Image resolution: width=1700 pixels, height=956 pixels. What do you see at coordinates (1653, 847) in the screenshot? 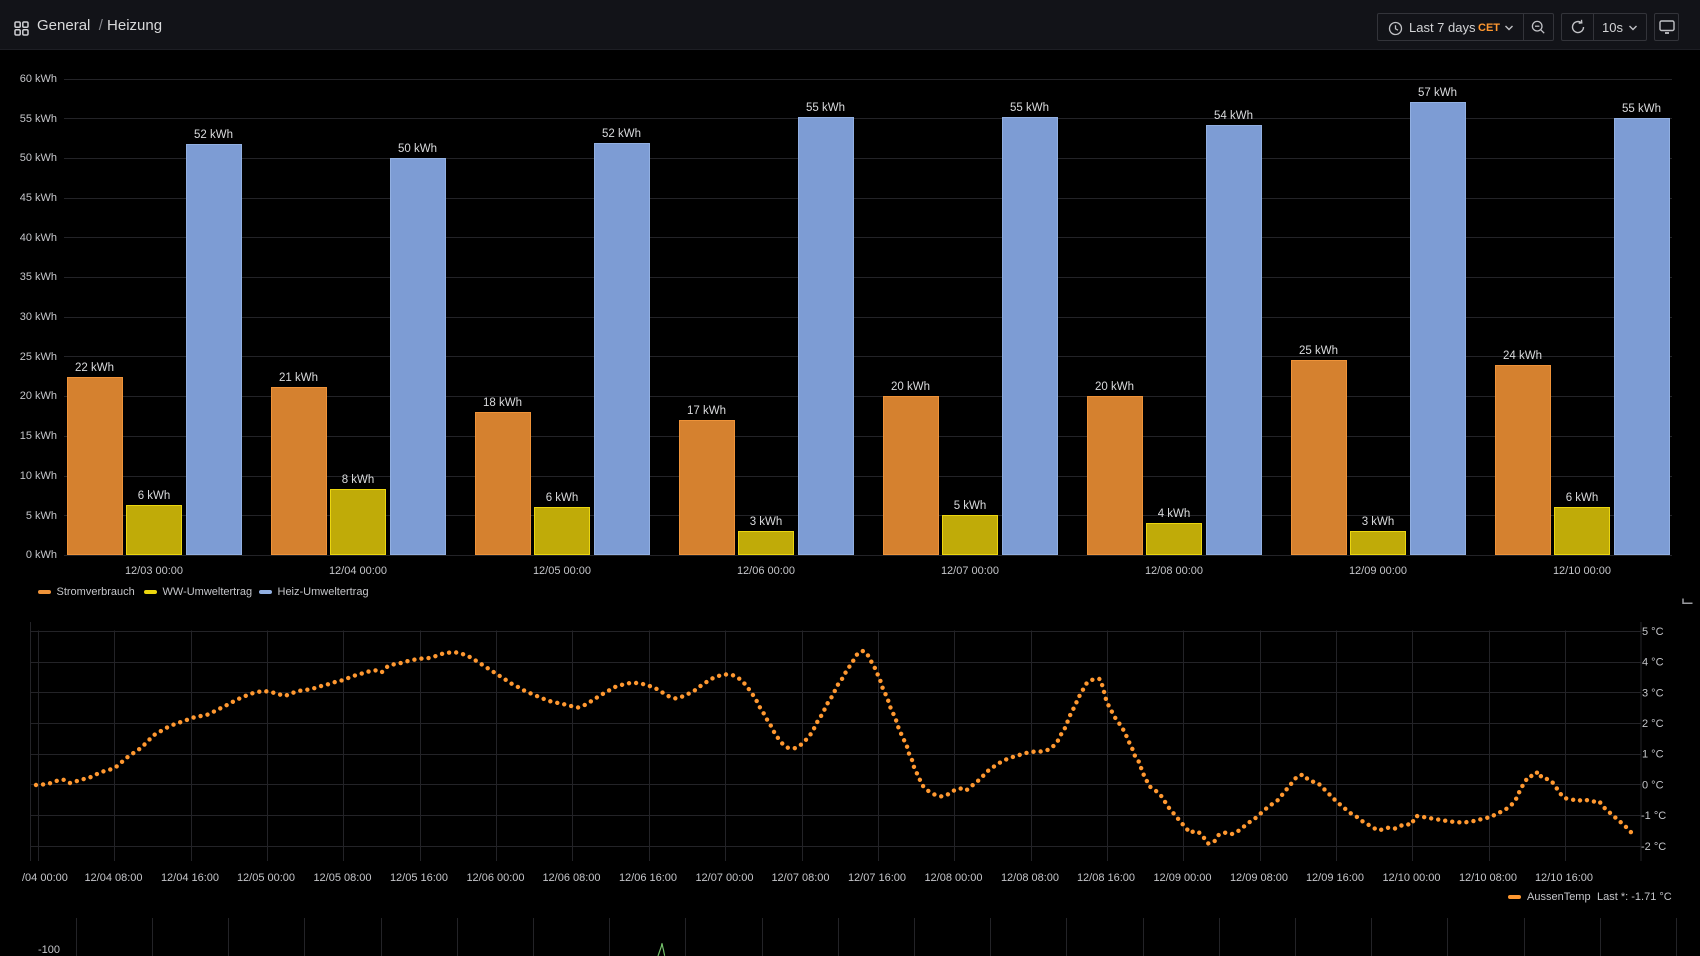
I see `svg-text: -2 °C` at bounding box center [1653, 847].